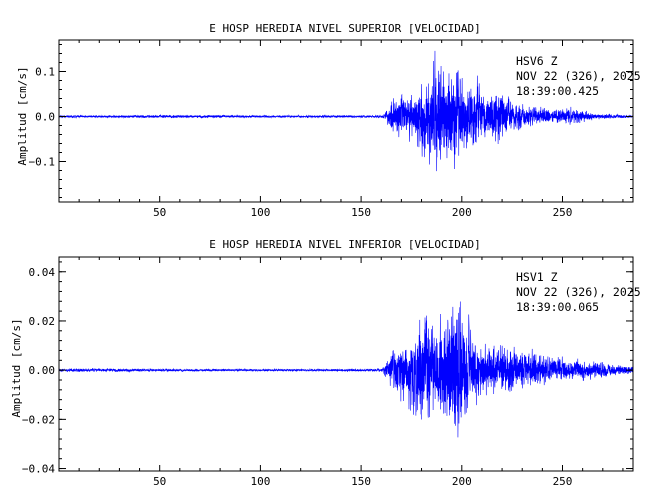 The width and height of the screenshot is (650, 500). I want to click on y-tick-label: 0.00, so click(42, 370).